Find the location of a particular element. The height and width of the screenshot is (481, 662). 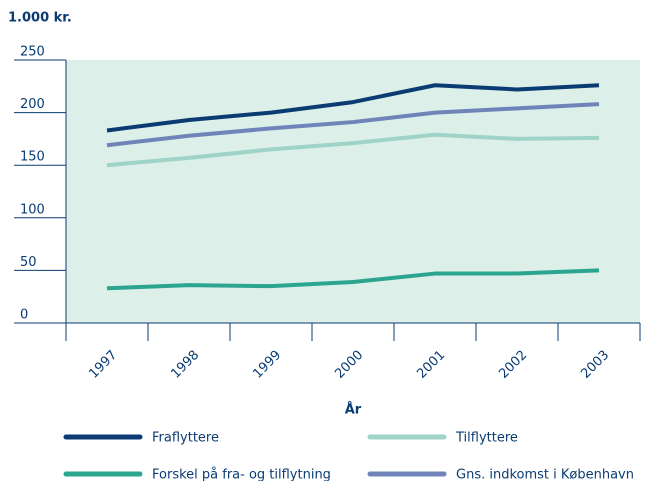

legend-label: Fraflyttere is located at coordinates (185, 438).